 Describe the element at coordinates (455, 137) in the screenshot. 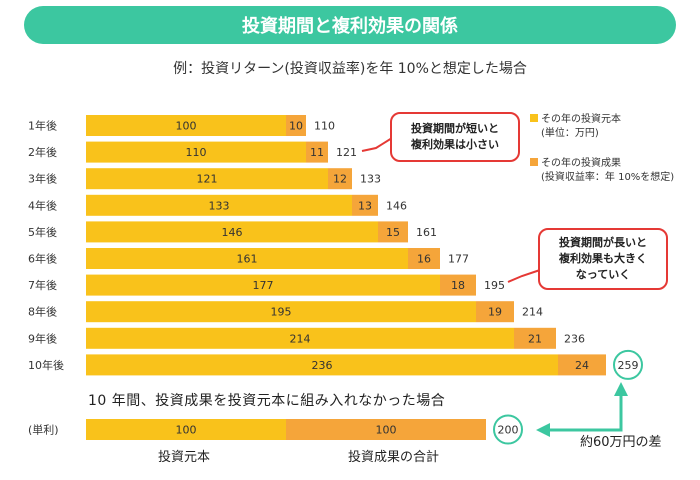

I see `callout-short-term: 投資期間が短いと 複利効果は小さい` at that location.